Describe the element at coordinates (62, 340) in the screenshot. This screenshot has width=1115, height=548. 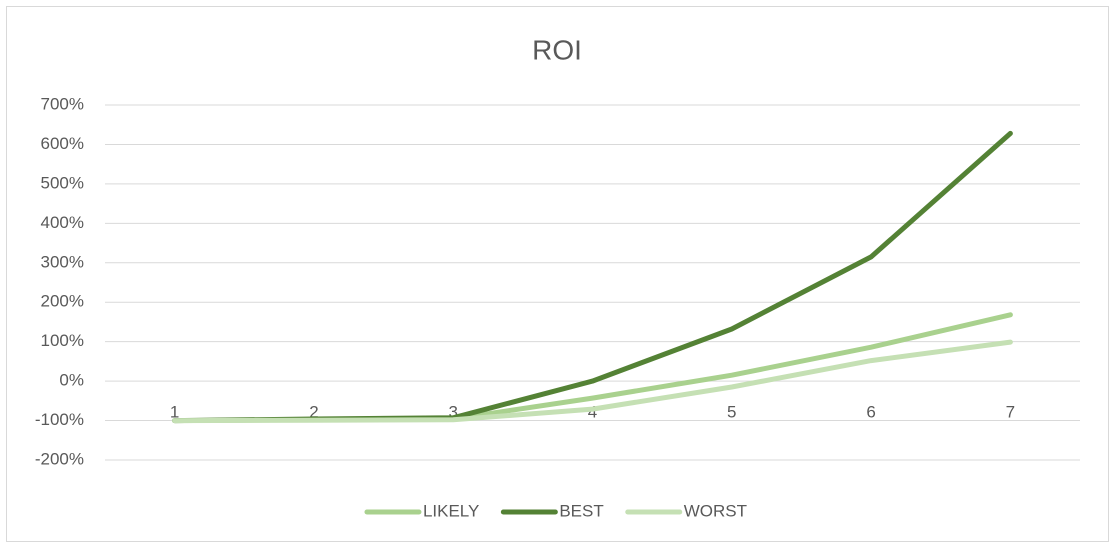
I see `y-tick-label: 100%` at that location.